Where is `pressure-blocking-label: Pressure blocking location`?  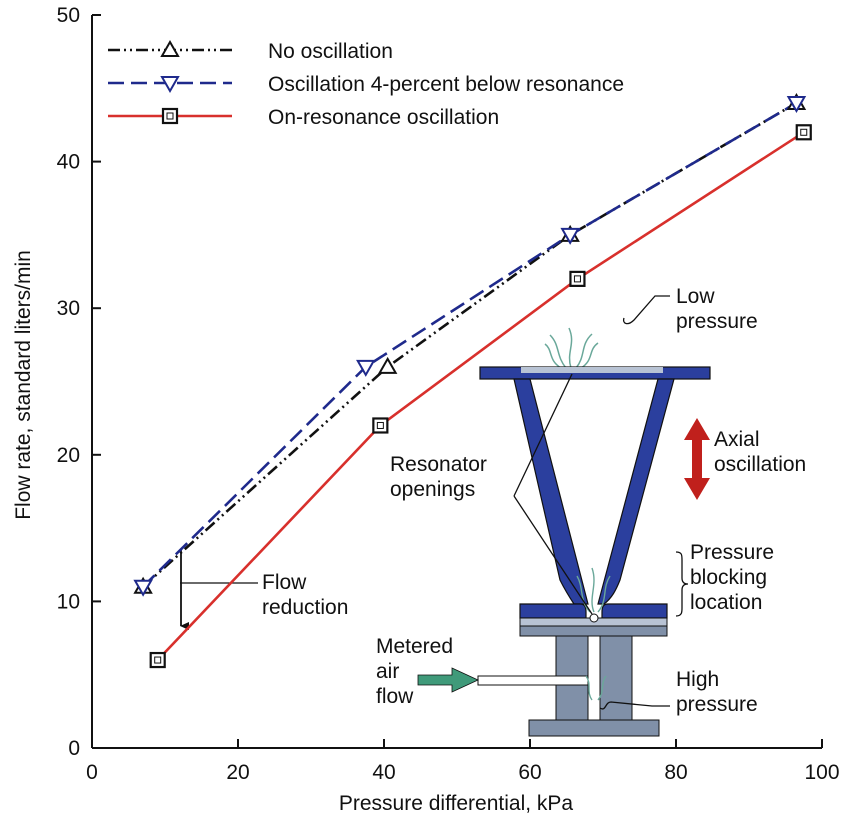
pressure-blocking-label: Pressure blocking location is located at coordinates (732, 577).